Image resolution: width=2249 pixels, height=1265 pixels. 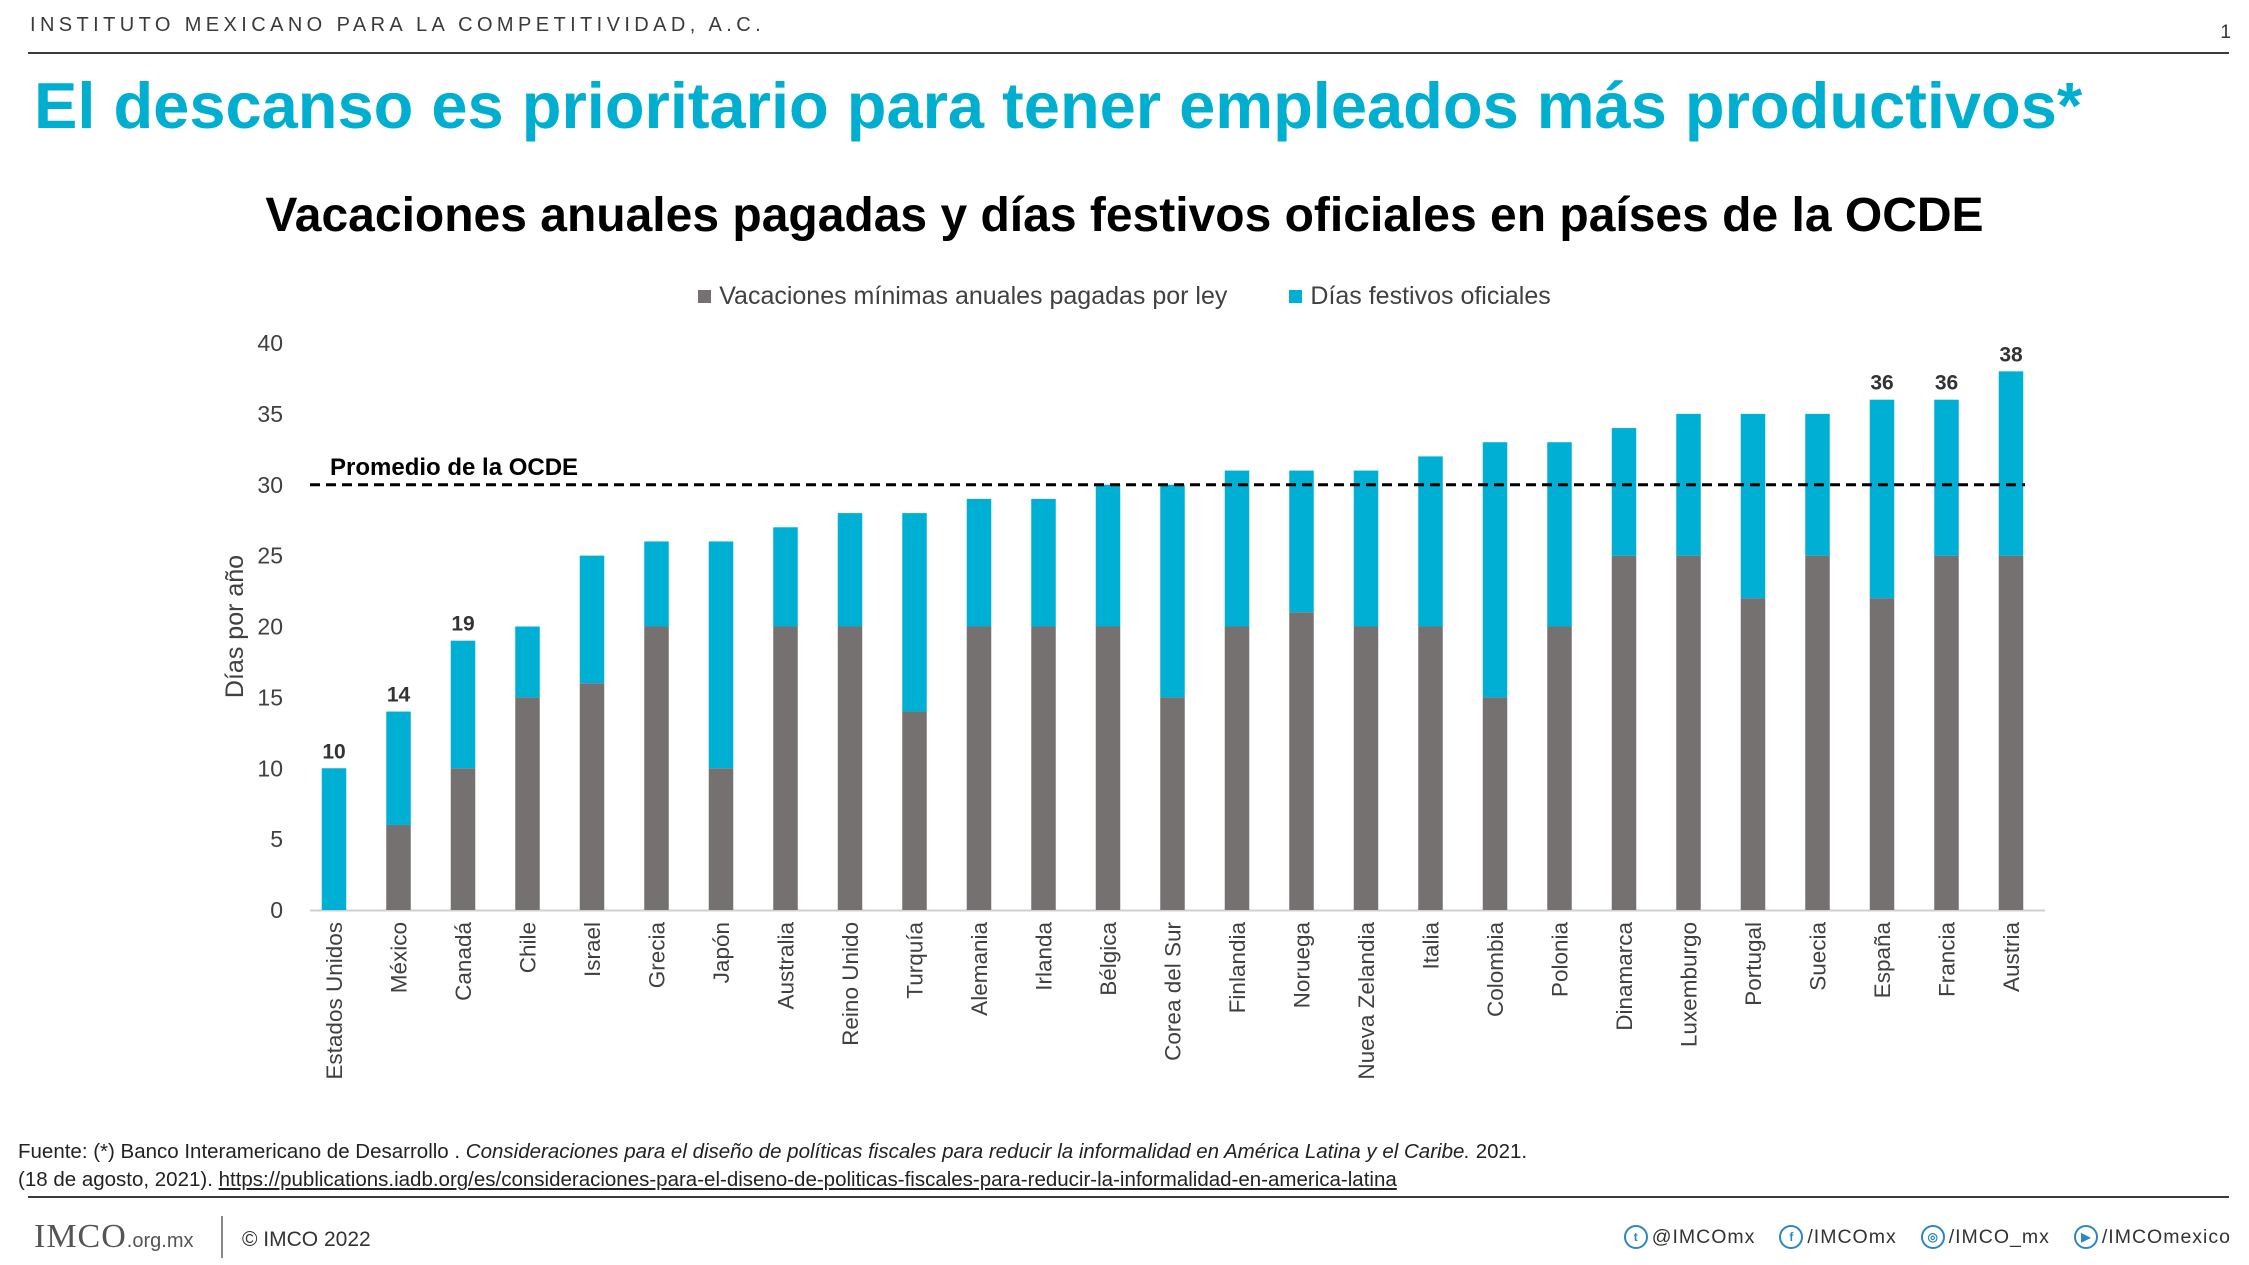 I want to click on x-tick-label: Reino Unido, so click(x=850, y=984).